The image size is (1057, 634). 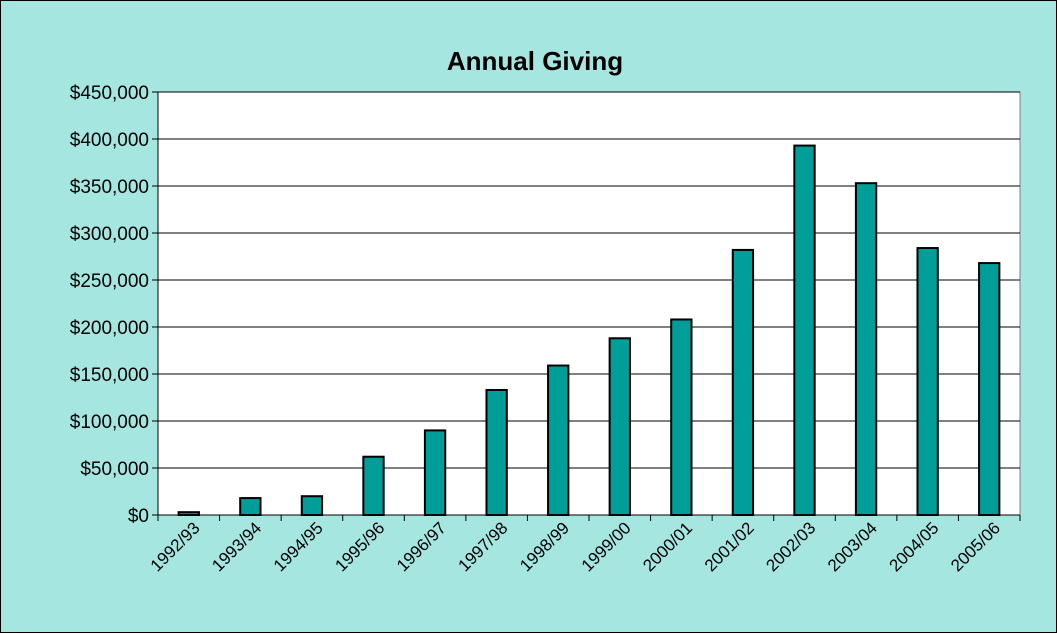 I want to click on y-tick-label: $100,000, so click(x=109, y=422).